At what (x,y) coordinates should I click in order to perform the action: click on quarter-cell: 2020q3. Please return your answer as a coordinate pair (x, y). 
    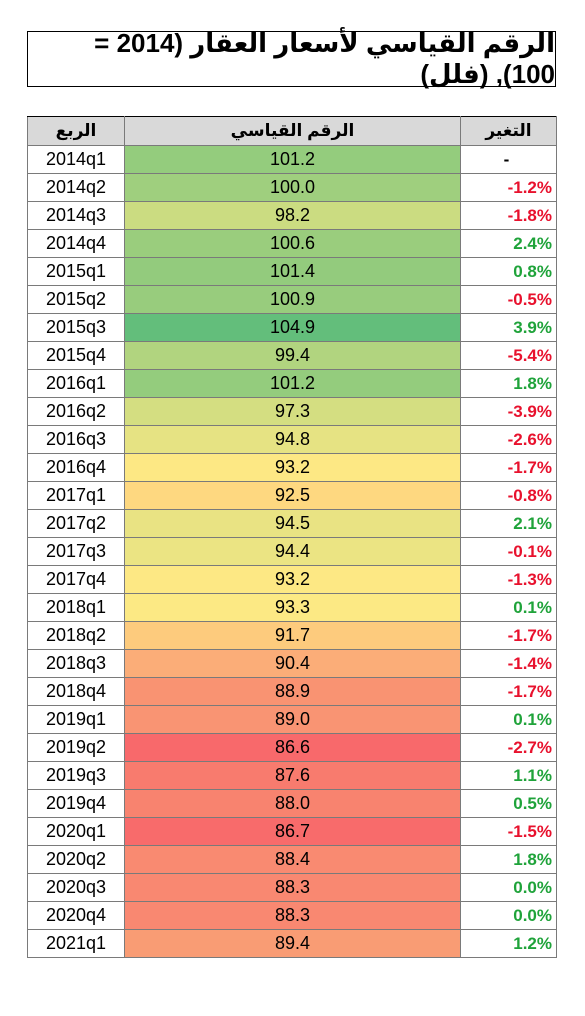
    Looking at the image, I should click on (76, 887).